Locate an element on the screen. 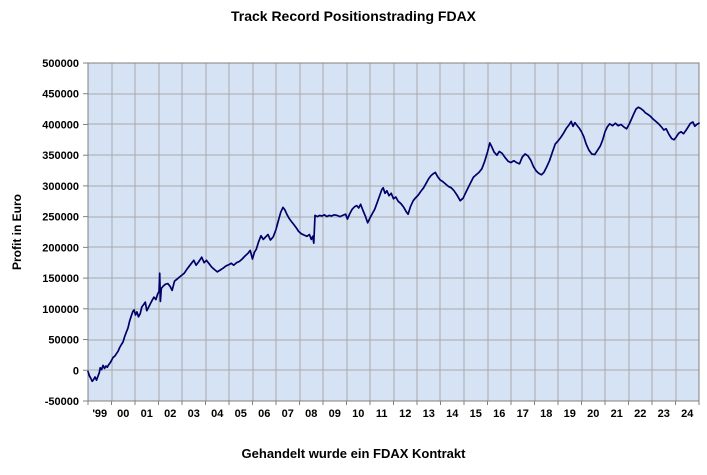  x-tick-label: 21 is located at coordinates (617, 414).